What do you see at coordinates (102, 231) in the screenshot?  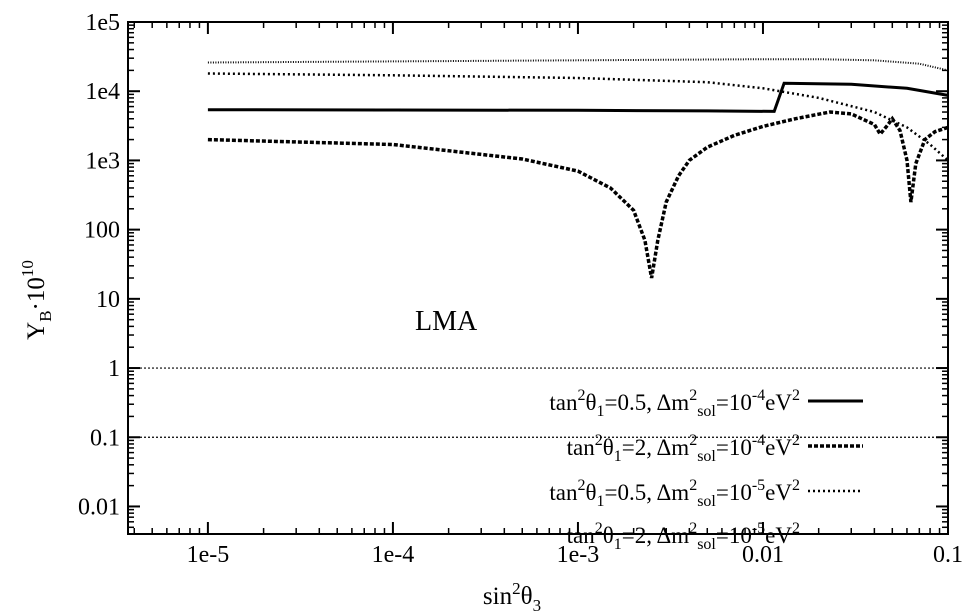 I see `y-tick-label: 100` at bounding box center [102, 231].